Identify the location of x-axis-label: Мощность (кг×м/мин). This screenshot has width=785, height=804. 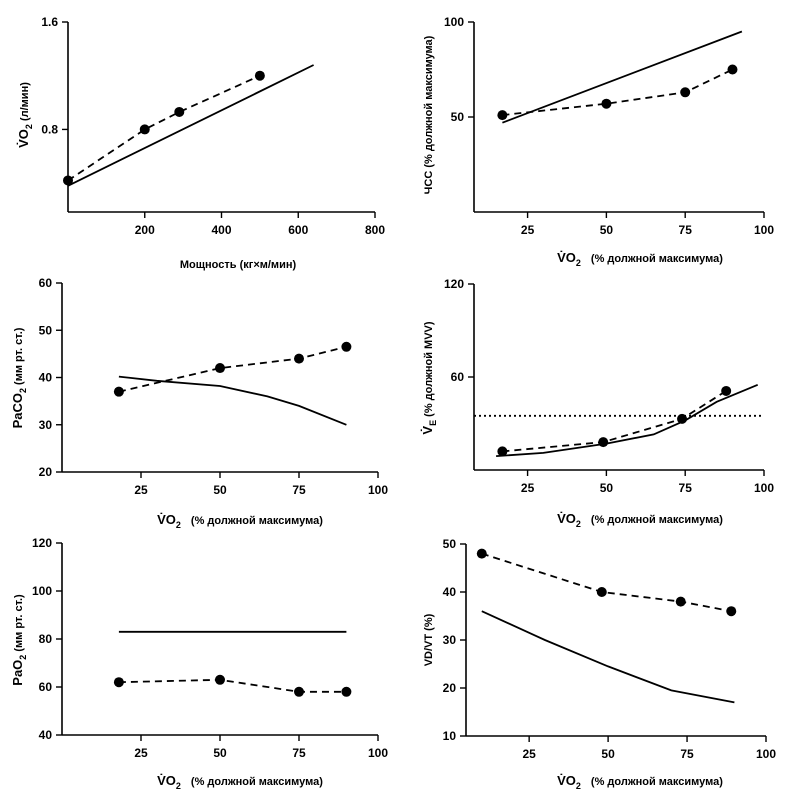
(238, 265).